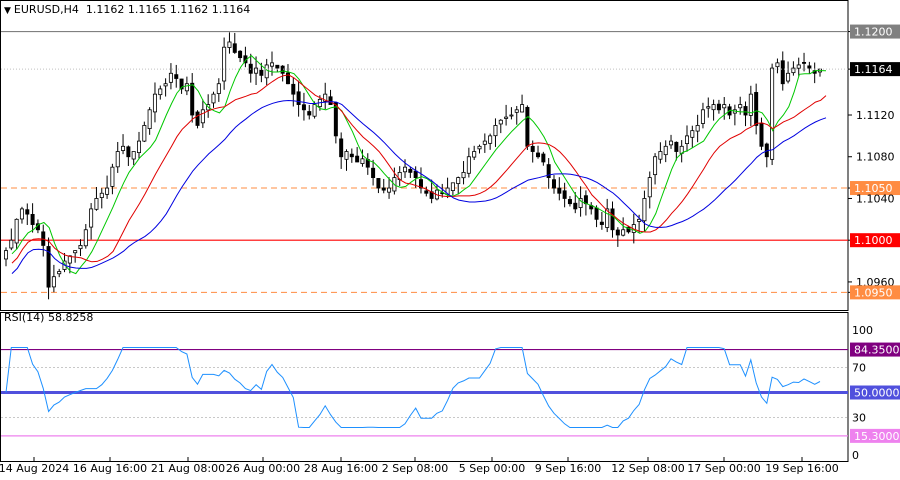 The height and width of the screenshot is (480, 900). I want to click on price-tag-label: 1.1000, so click(873, 240).